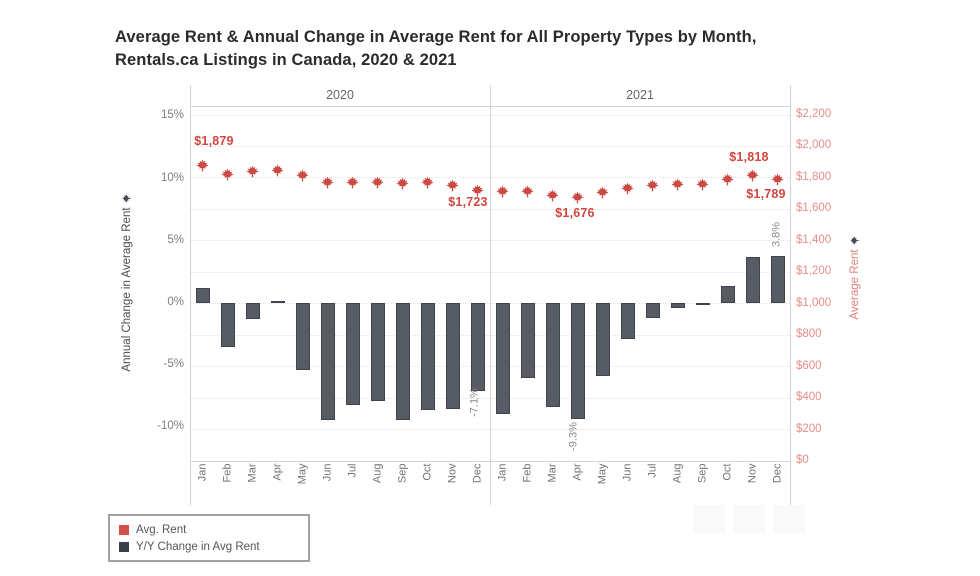  Describe the element at coordinates (809, 428) in the screenshot. I see `right-axis-tick: $200` at that location.